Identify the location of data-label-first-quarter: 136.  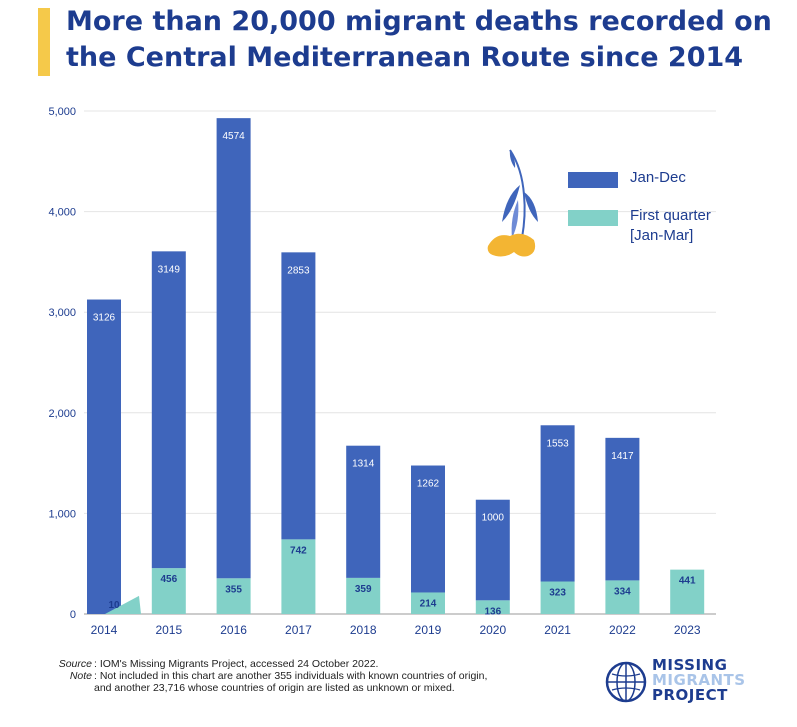
(492, 611).